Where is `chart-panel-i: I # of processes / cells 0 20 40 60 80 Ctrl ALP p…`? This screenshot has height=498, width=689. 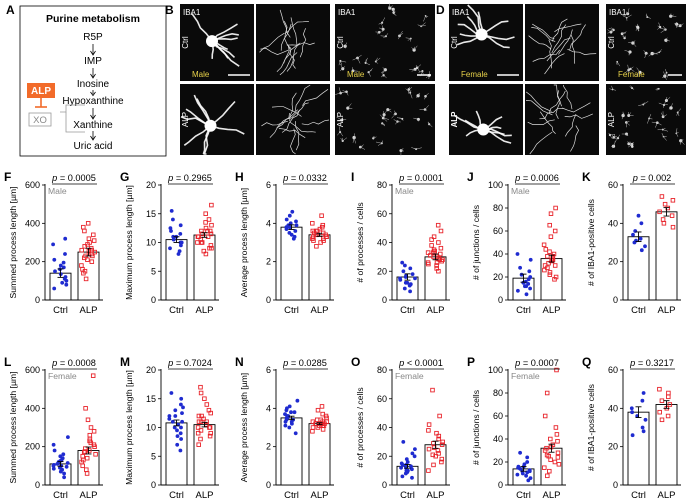 chart-panel-i: I # of processes / cells 0 20 40 60 80 Ctrl ALP p… is located at coordinates (400, 243).